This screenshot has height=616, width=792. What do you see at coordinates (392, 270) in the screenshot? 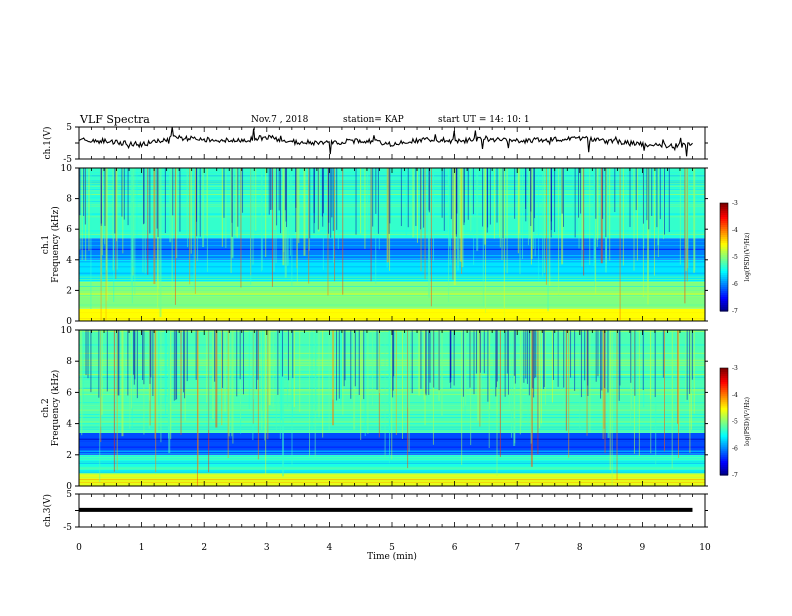
I see `spectrogram-band` at bounding box center [392, 270].